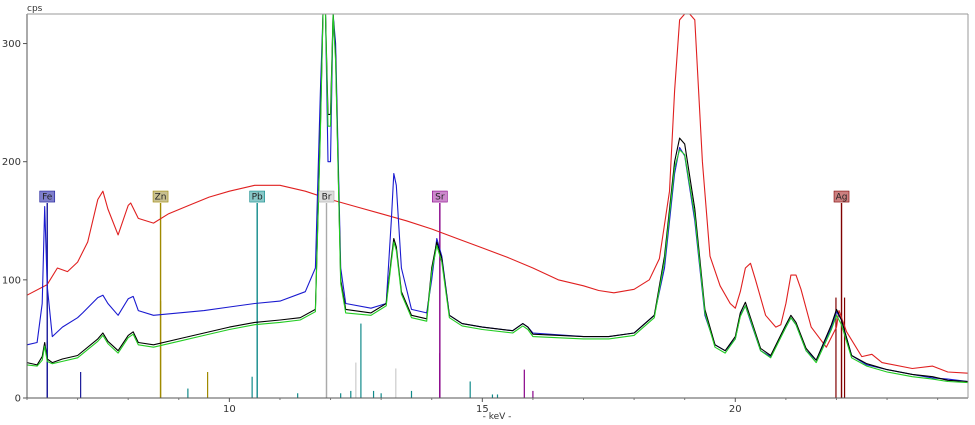 The height and width of the screenshot is (425, 975). I want to click on element-tag-label: Sr, so click(440, 198).